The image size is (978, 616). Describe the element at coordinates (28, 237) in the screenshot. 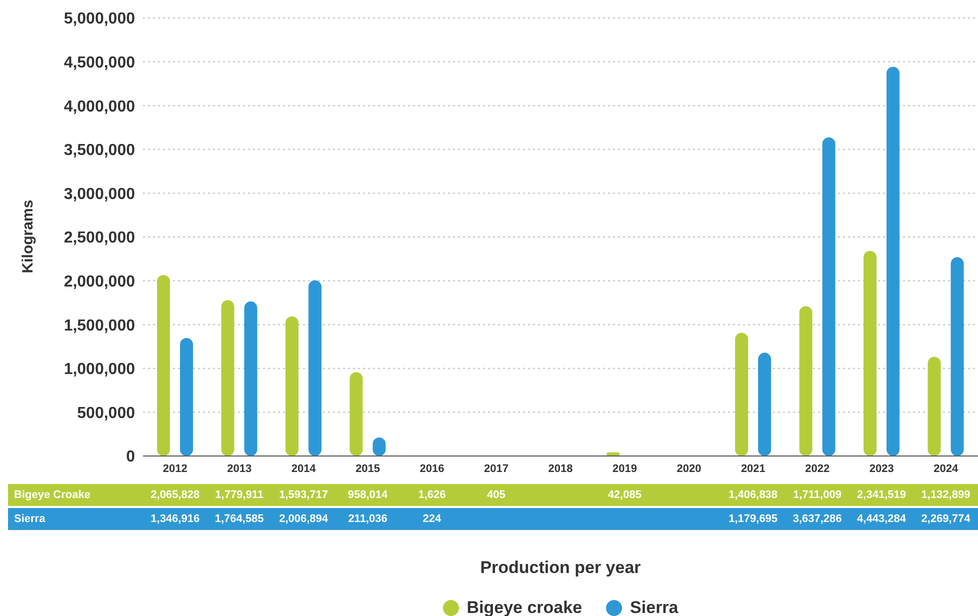

I see `y-axis-title: Kilograms` at that location.